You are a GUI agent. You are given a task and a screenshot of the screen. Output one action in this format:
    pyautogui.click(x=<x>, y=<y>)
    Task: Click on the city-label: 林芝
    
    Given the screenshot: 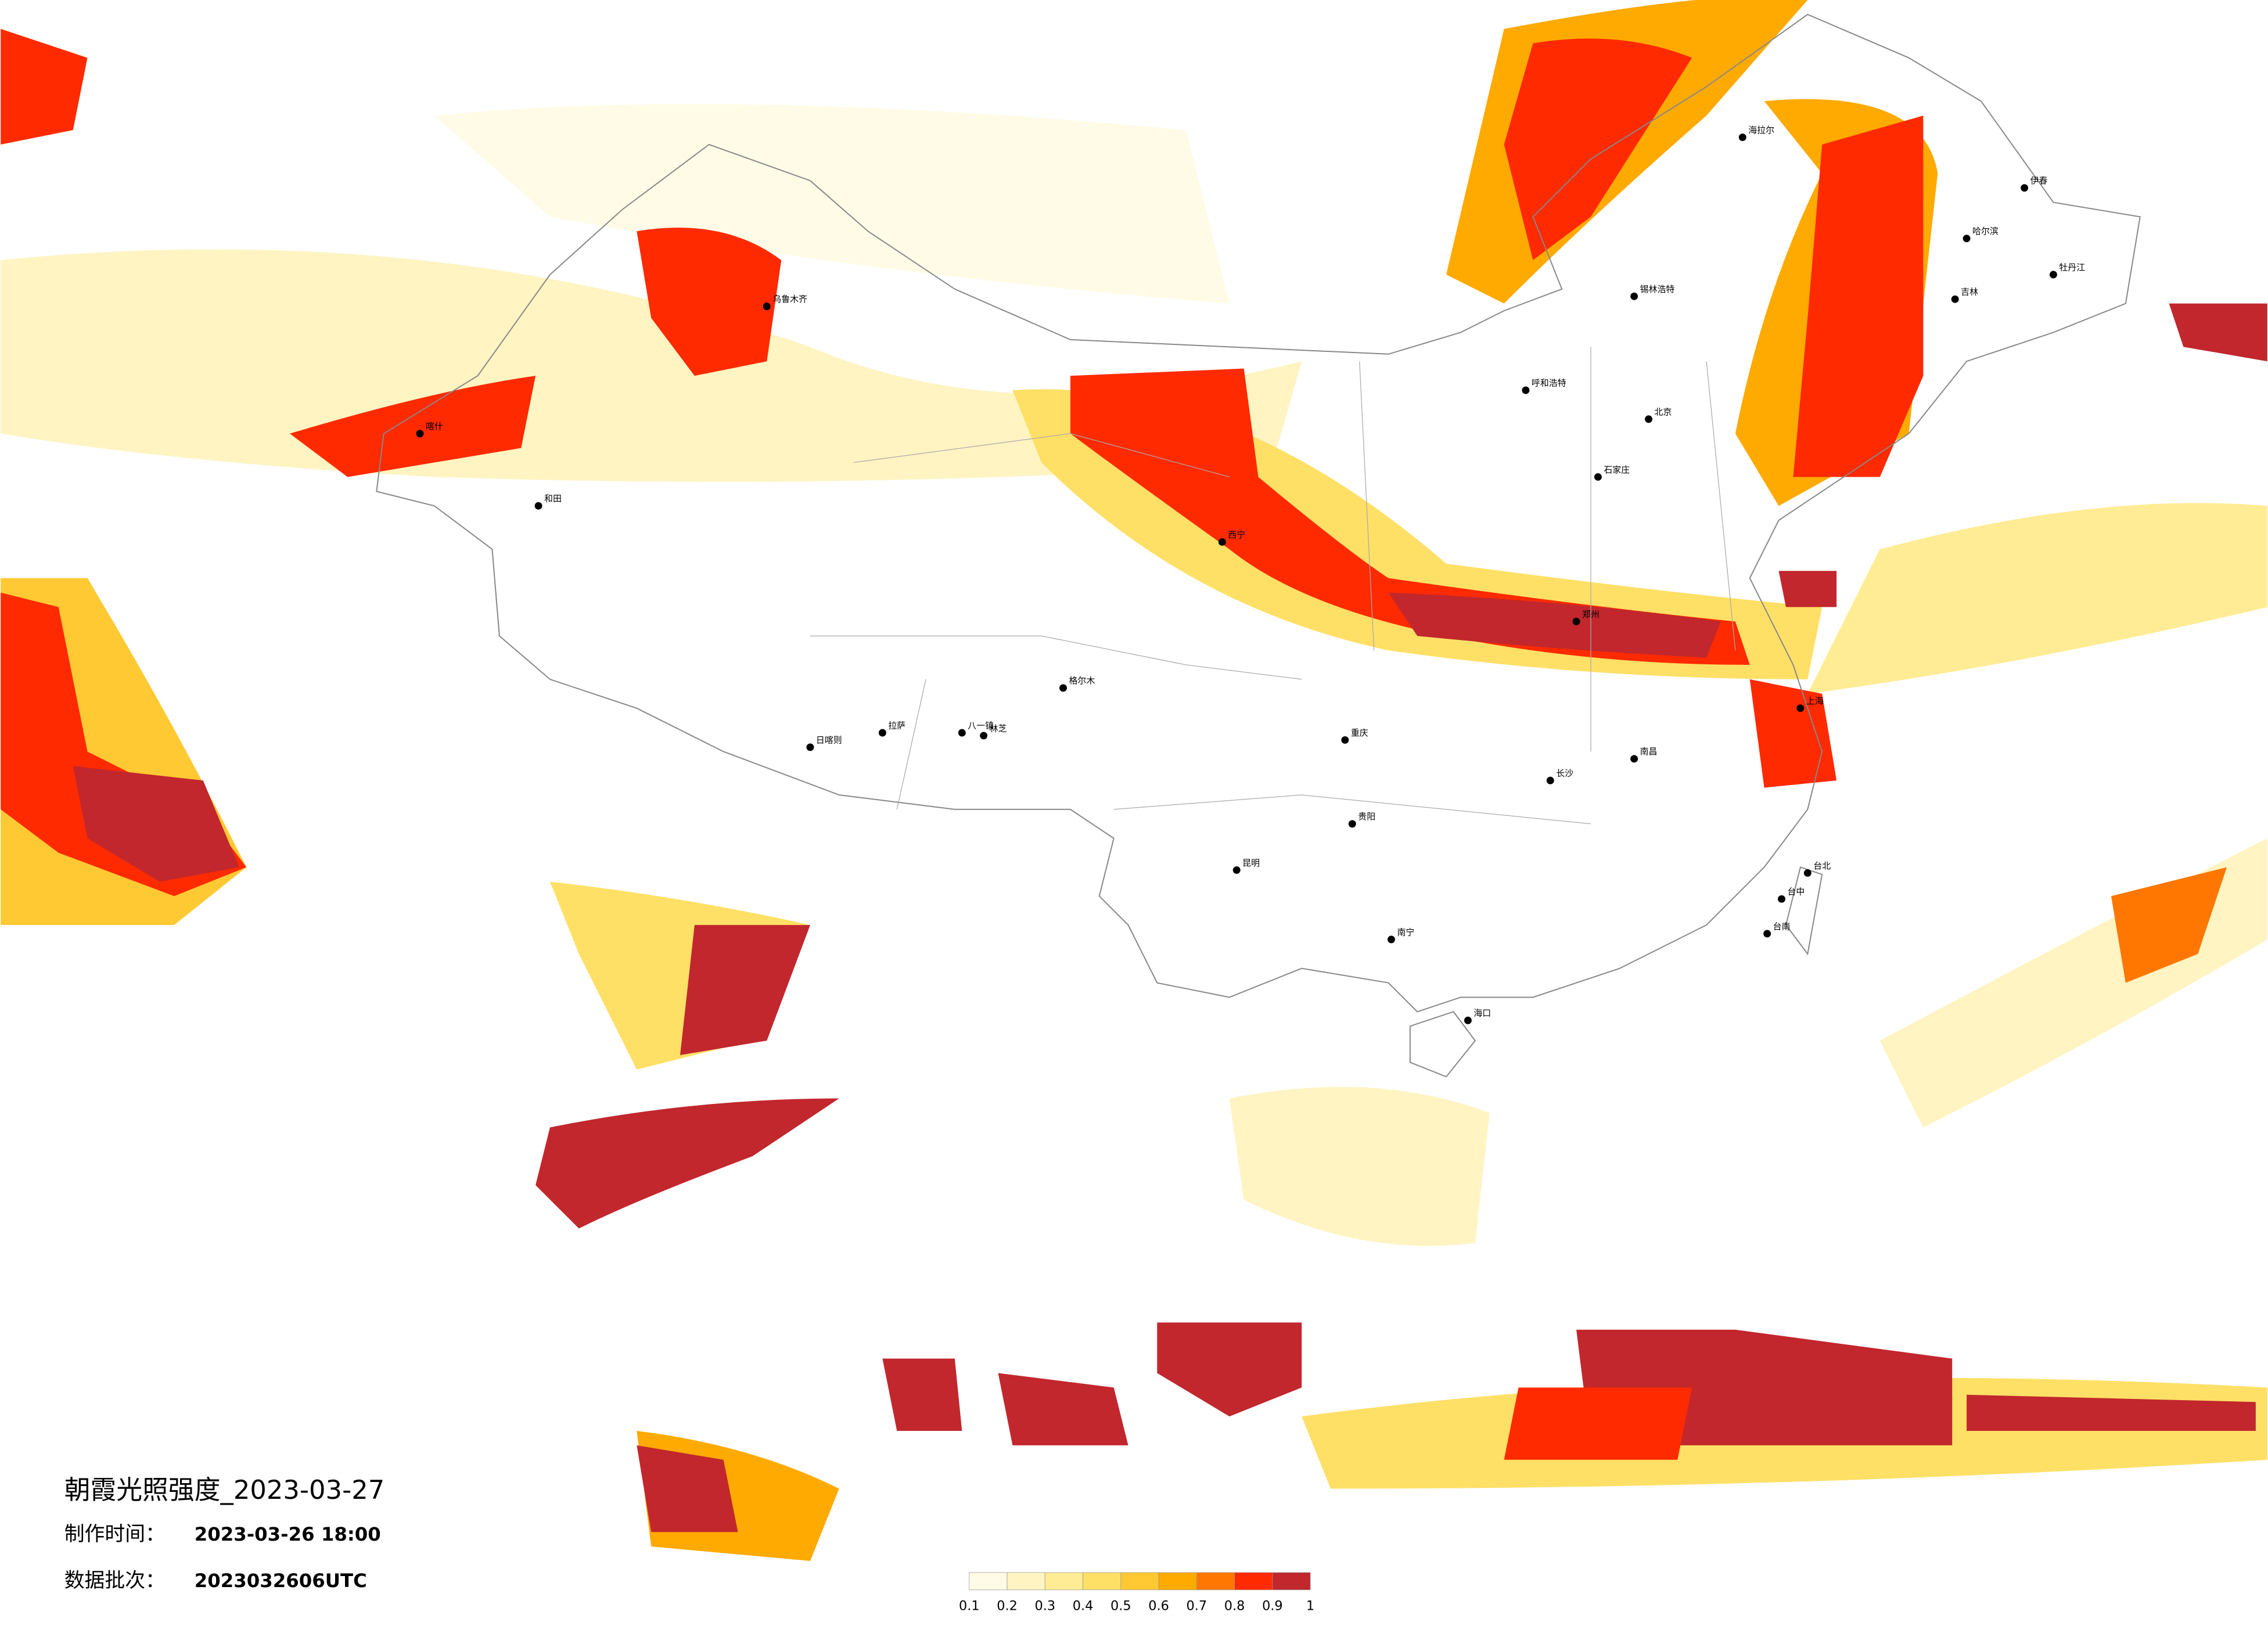 What is the action you would take?
    pyautogui.click(x=998, y=728)
    